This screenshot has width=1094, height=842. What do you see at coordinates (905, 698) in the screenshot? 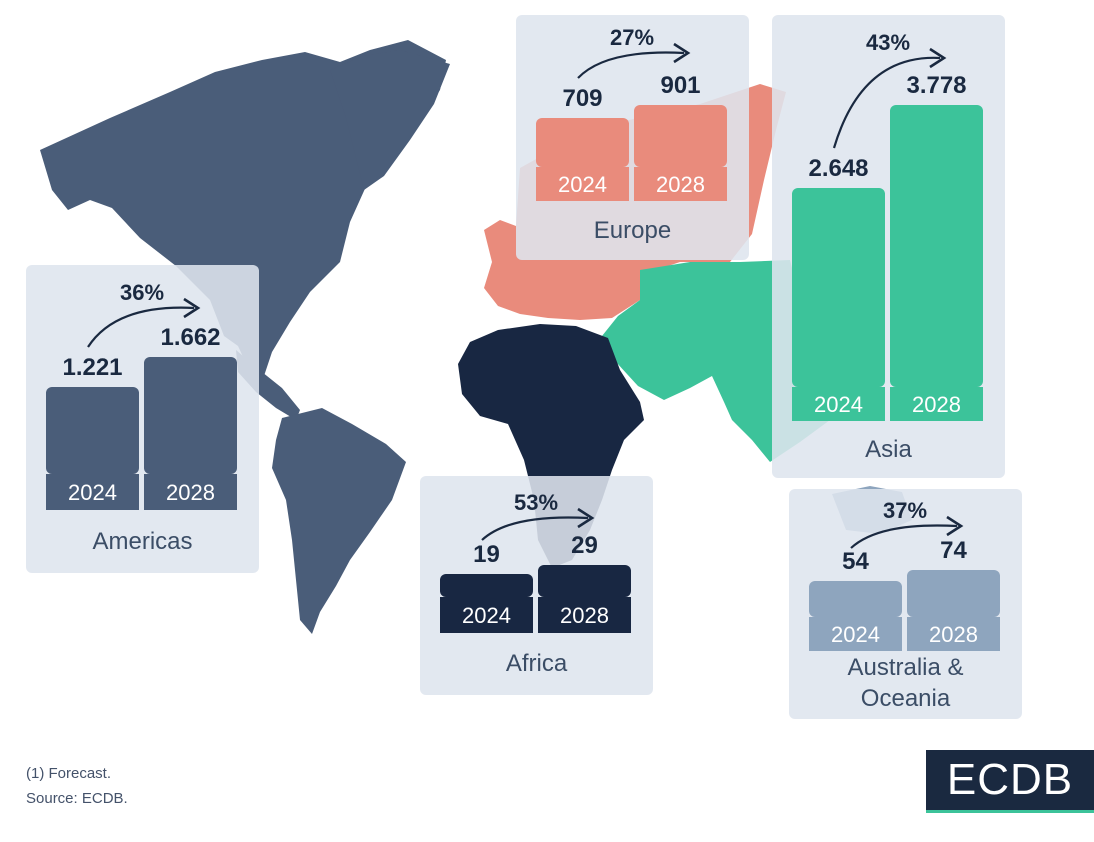
I see `oceania-region-name-line2: Oceania` at bounding box center [905, 698].